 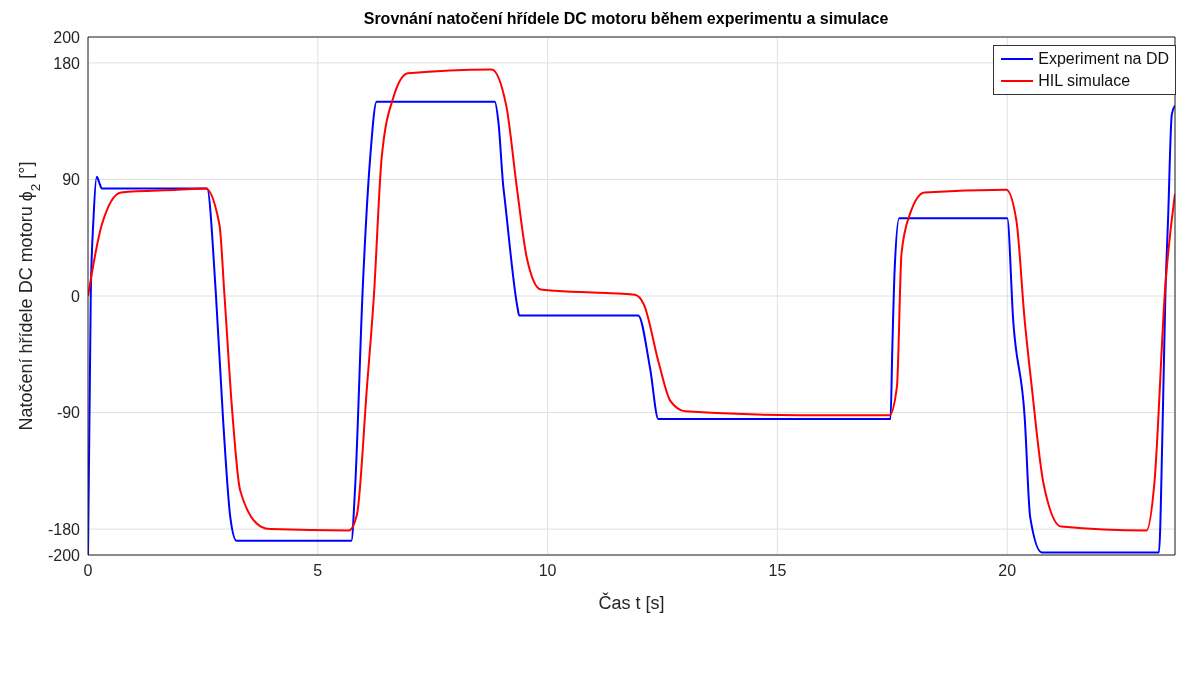 I want to click on legend-label: Experiment na DD, so click(x=1103, y=59).